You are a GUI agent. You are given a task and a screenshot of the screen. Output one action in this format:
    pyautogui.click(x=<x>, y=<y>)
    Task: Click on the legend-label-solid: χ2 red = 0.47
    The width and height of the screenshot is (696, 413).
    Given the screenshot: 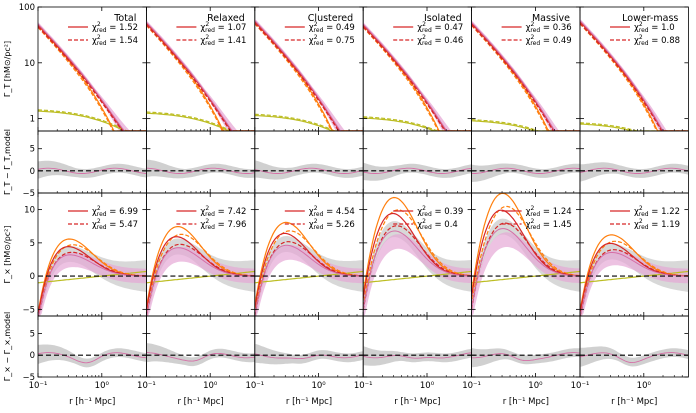 What is the action you would take?
    pyautogui.click(x=440, y=27)
    